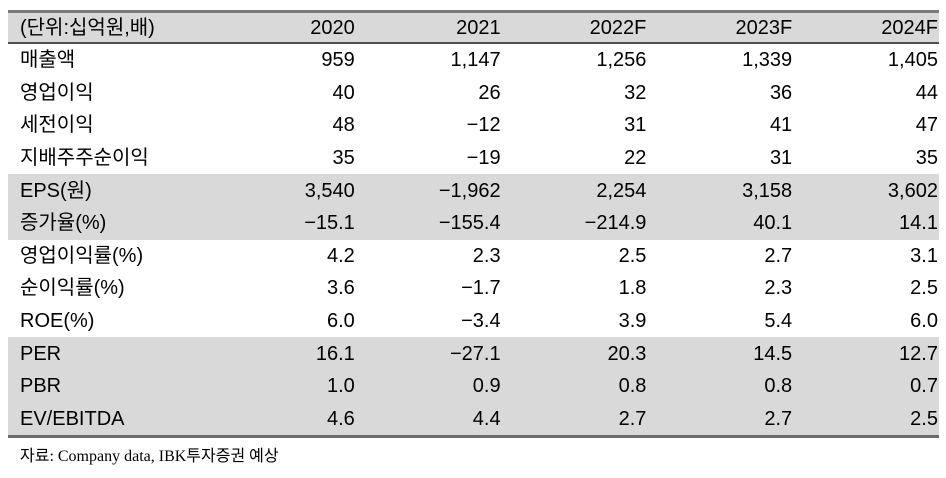  Describe the element at coordinates (335, 353) in the screenshot. I see `row-value: 16.1` at that location.